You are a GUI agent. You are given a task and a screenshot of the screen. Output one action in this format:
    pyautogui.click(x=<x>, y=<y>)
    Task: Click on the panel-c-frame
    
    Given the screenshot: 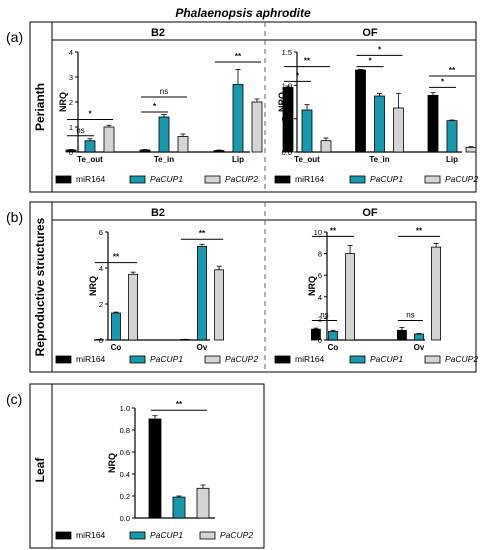 What is the action you would take?
    pyautogui.click(x=147, y=466)
    